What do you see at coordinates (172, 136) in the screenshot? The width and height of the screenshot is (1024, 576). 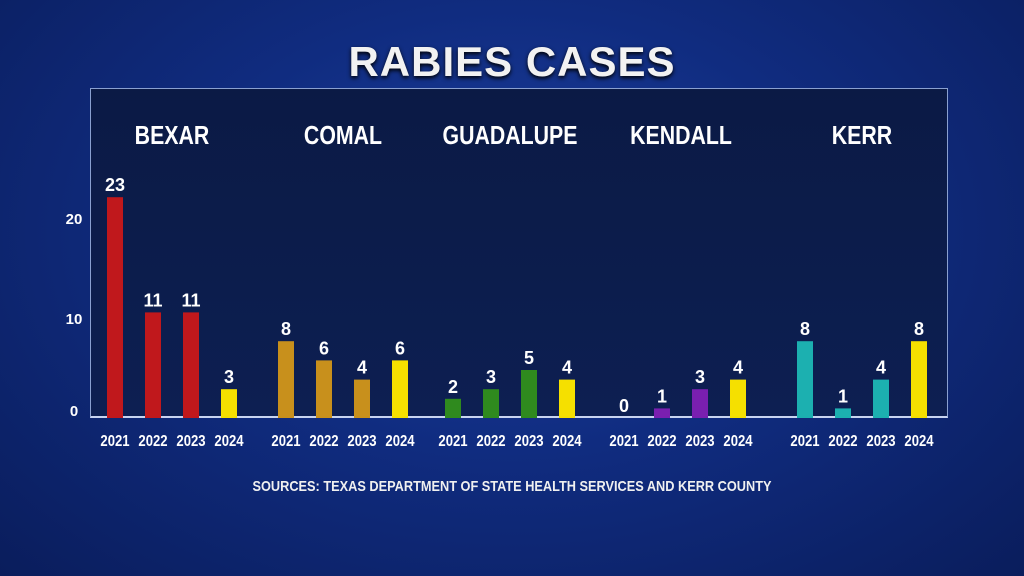 I see `group-label: BEXAR` at bounding box center [172, 136].